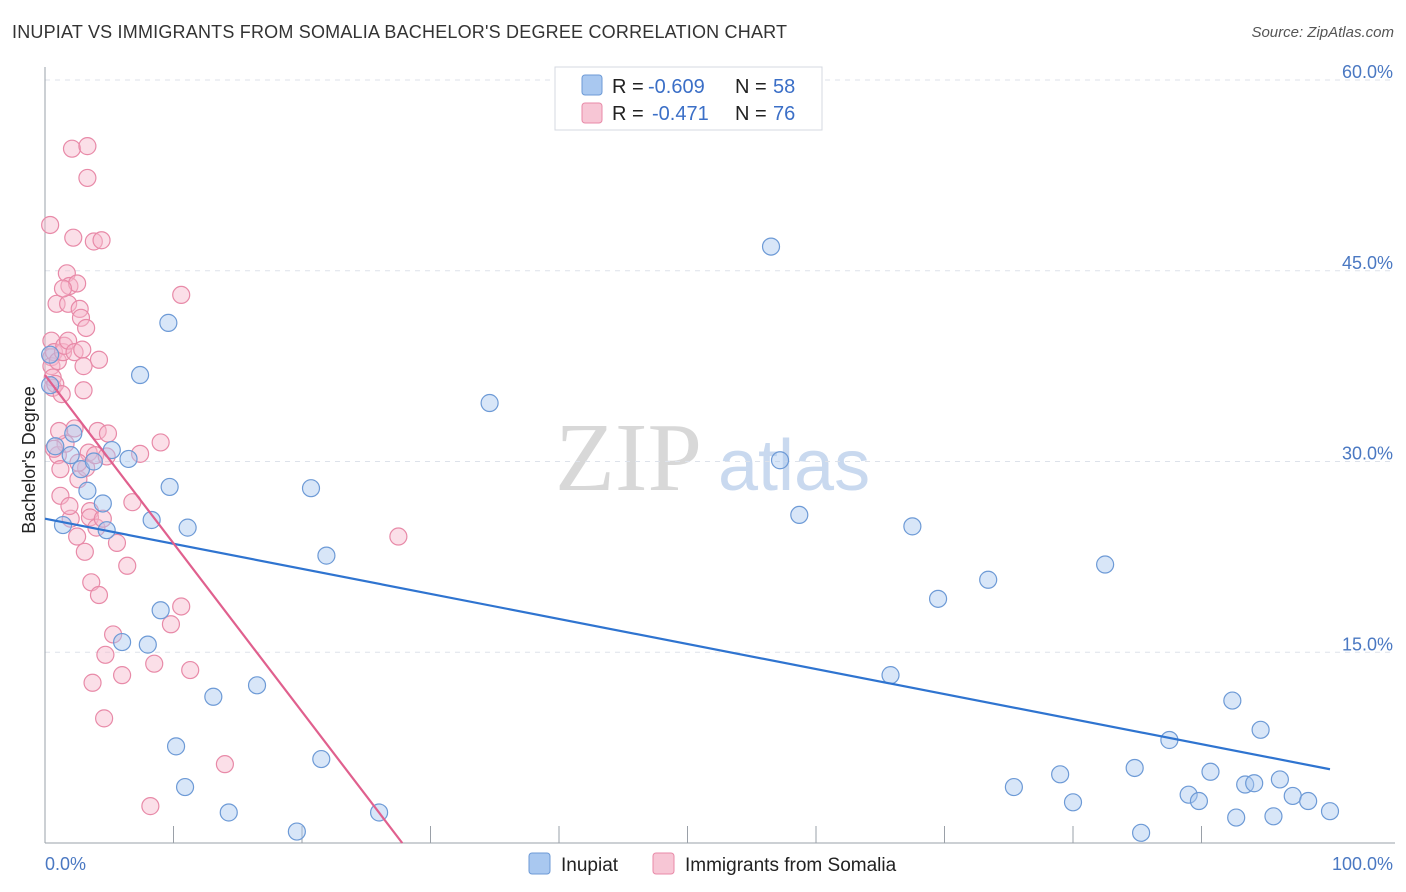 This screenshot has height=892, width=1406. Describe the element at coordinates (784, 87) in the screenshot. I see `legend-n-value-1: 58` at that location.